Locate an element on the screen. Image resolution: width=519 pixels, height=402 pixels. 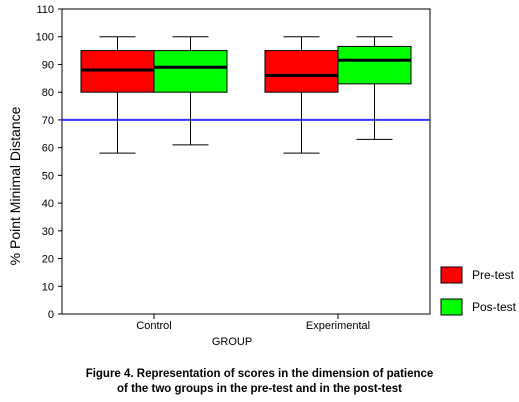
x-axis: Control Experimental is located at coordinates (253, 323).